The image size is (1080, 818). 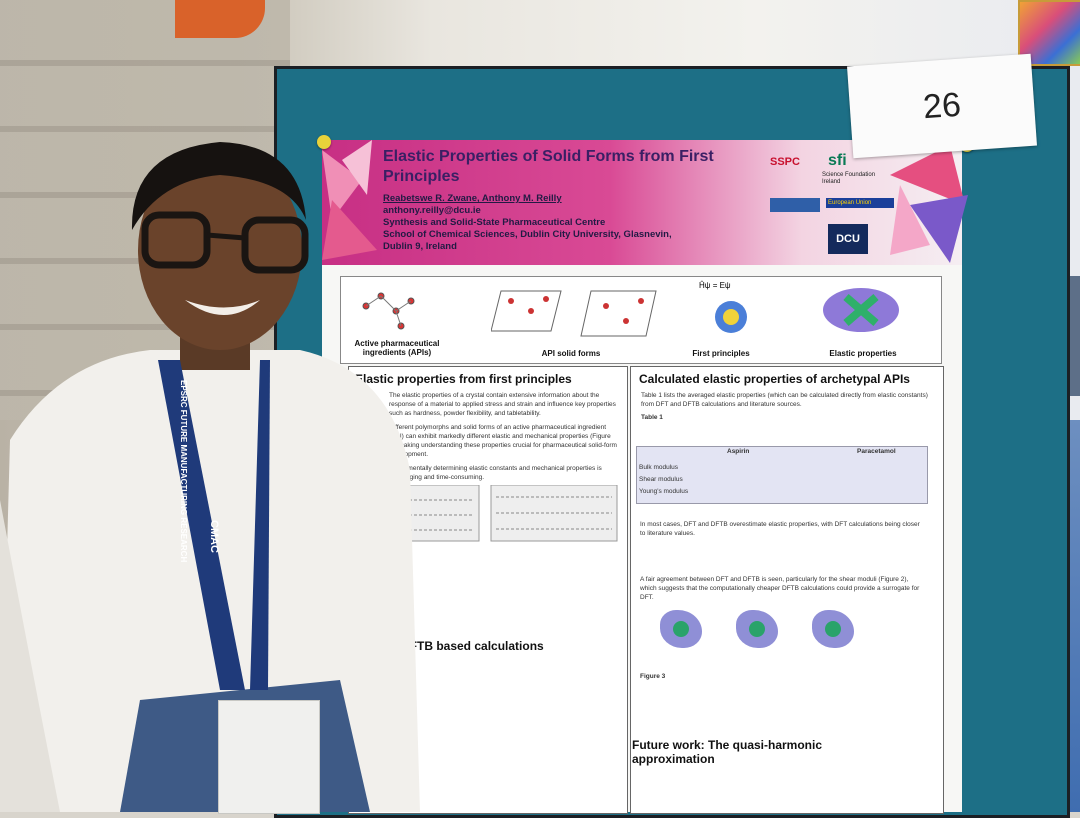 I want to click on crystal-structure-icon, so click(x=574, y=313).